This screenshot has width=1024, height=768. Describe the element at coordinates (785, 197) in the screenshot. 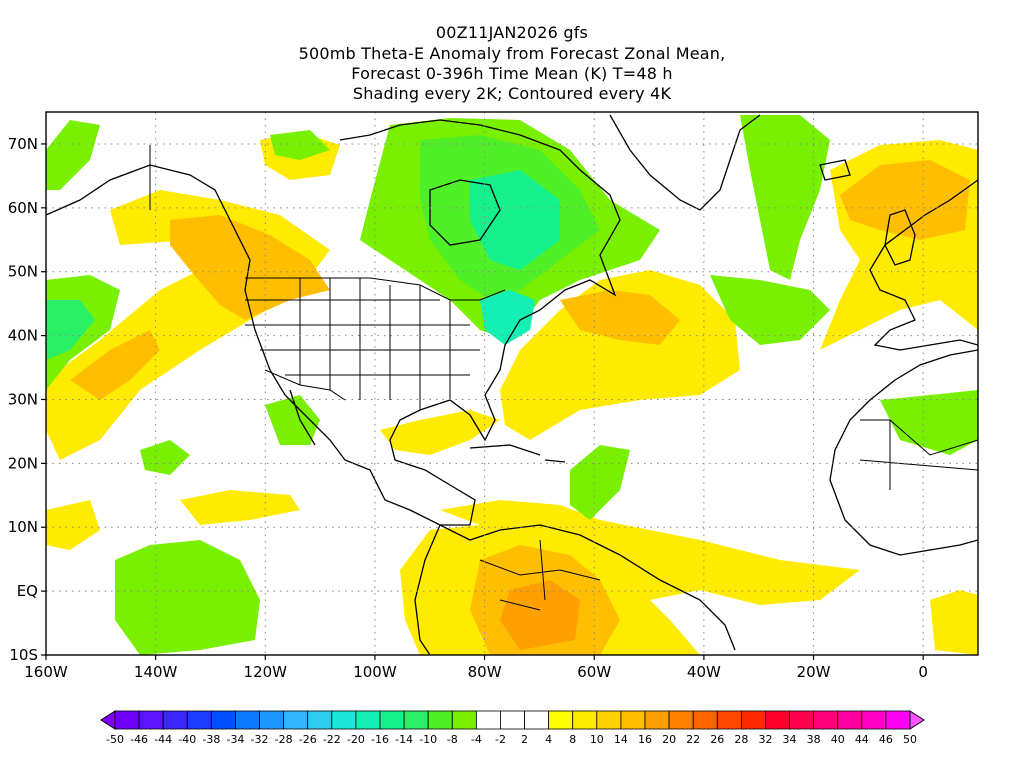

I see `north-atlantic-cold` at that location.